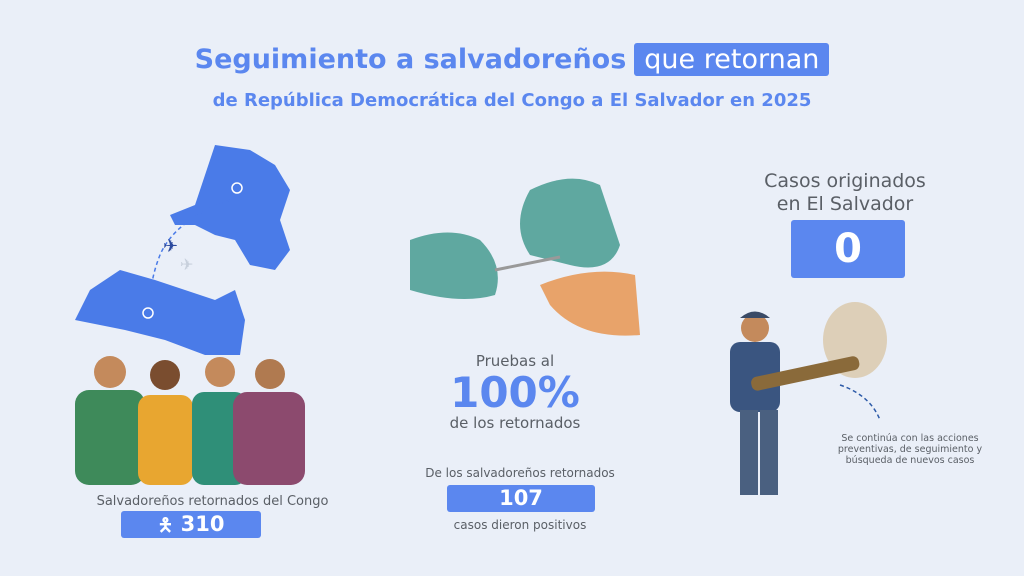  I want to click on returnees-count: 310, so click(202, 524).